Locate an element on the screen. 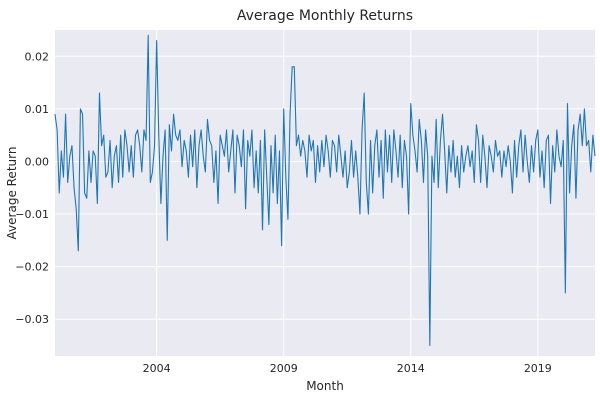 This screenshot has width=600, height=400. chart-title: Average Monthly Returns is located at coordinates (325, 16).